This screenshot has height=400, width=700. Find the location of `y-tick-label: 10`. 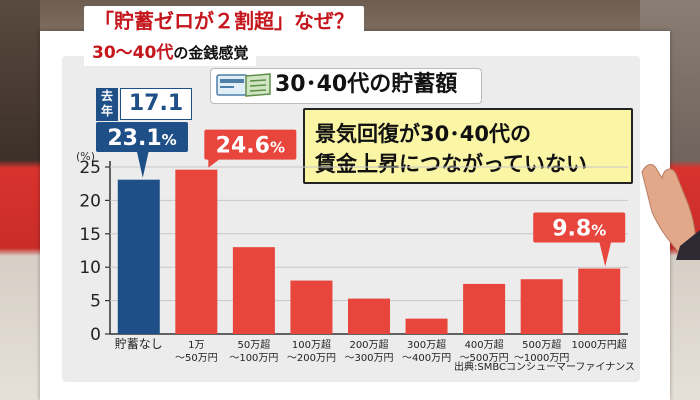

y-tick-label: 10 is located at coordinates (90, 268).